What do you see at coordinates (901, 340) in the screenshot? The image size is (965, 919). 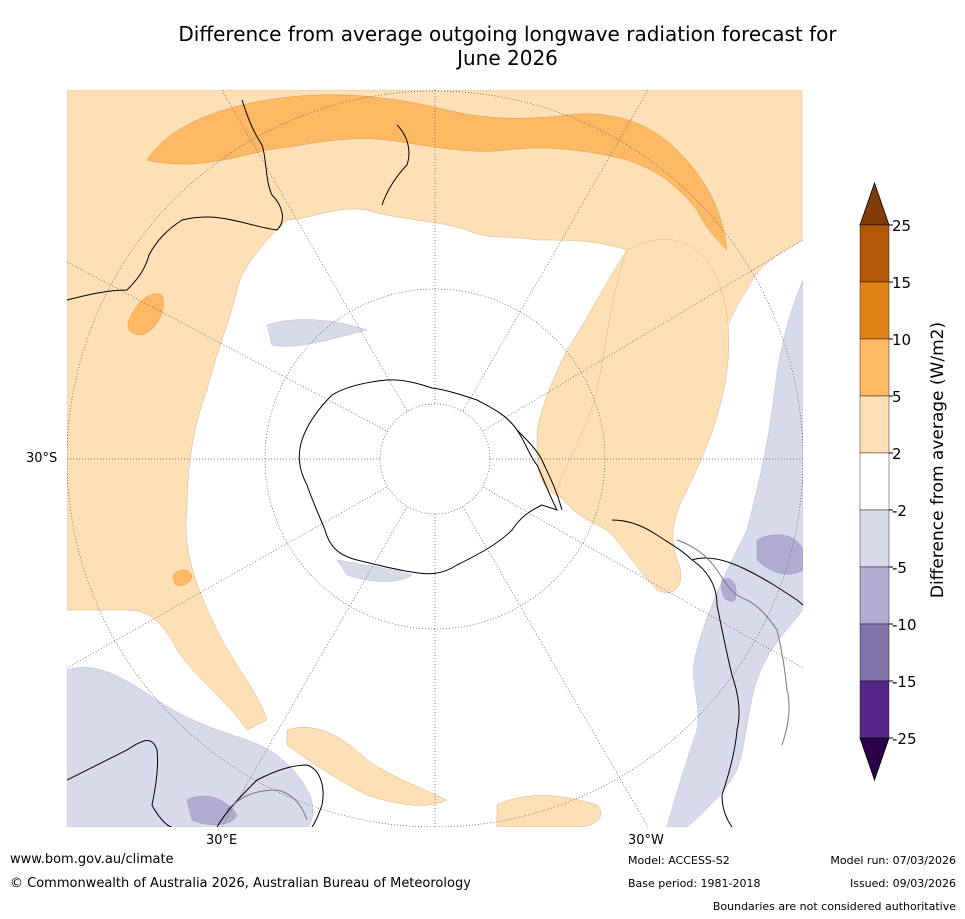 I see `colorbar-tick-label: 10` at bounding box center [901, 340].